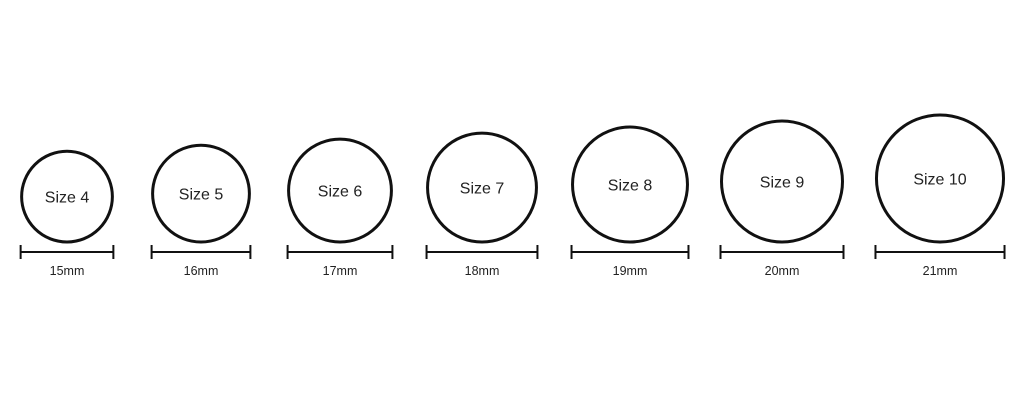 Image resolution: width=1023 pixels, height=410 pixels. Describe the element at coordinates (940, 271) in the screenshot. I see `diameter-label: 21mm` at that location.